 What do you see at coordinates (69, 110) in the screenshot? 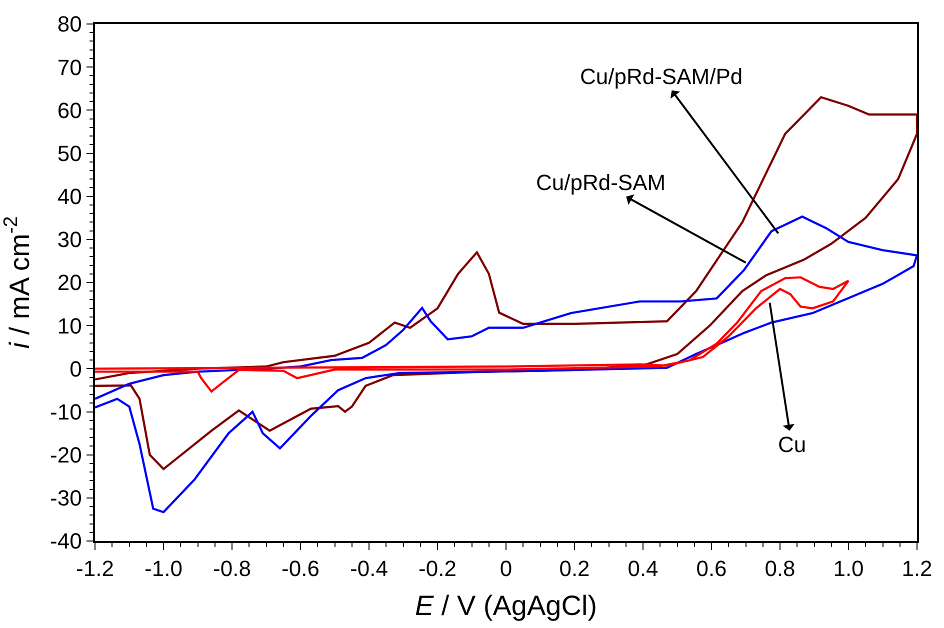
I see `y-tick-label: 60` at bounding box center [69, 110].